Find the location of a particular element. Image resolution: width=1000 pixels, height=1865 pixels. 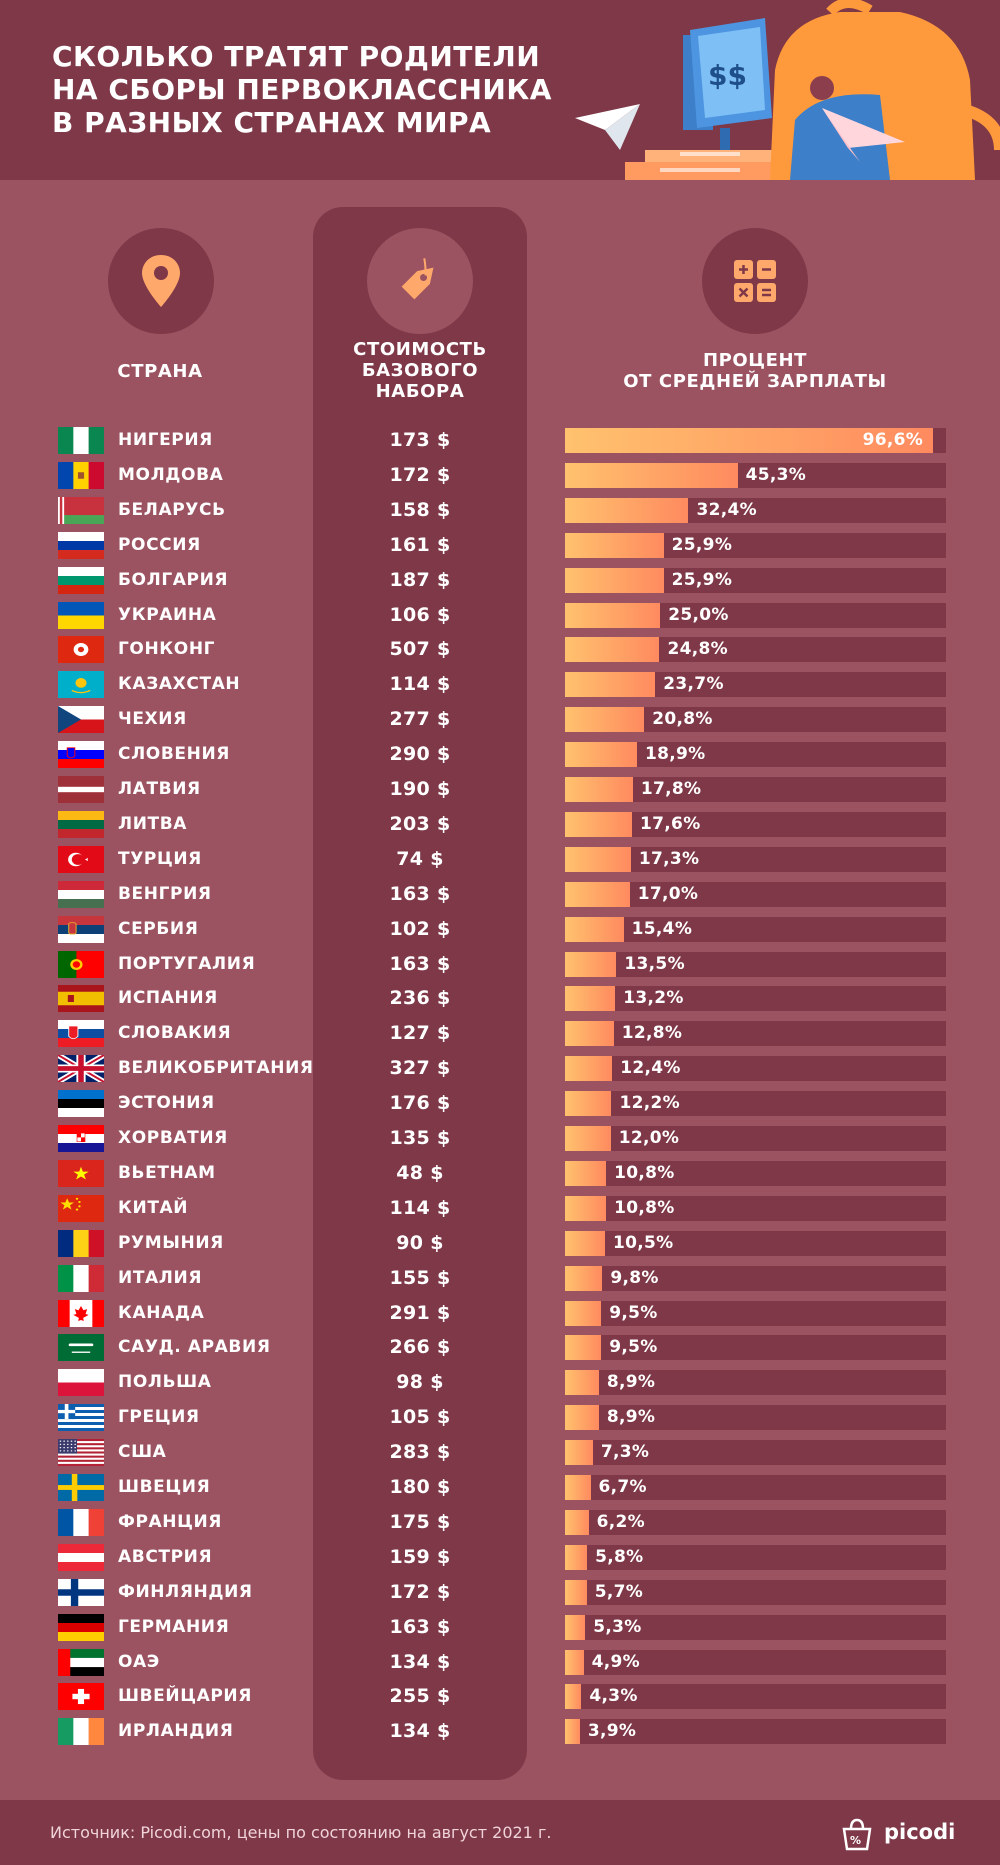

country-name: ШВЕЙЦАРИЯ is located at coordinates (185, 1696).